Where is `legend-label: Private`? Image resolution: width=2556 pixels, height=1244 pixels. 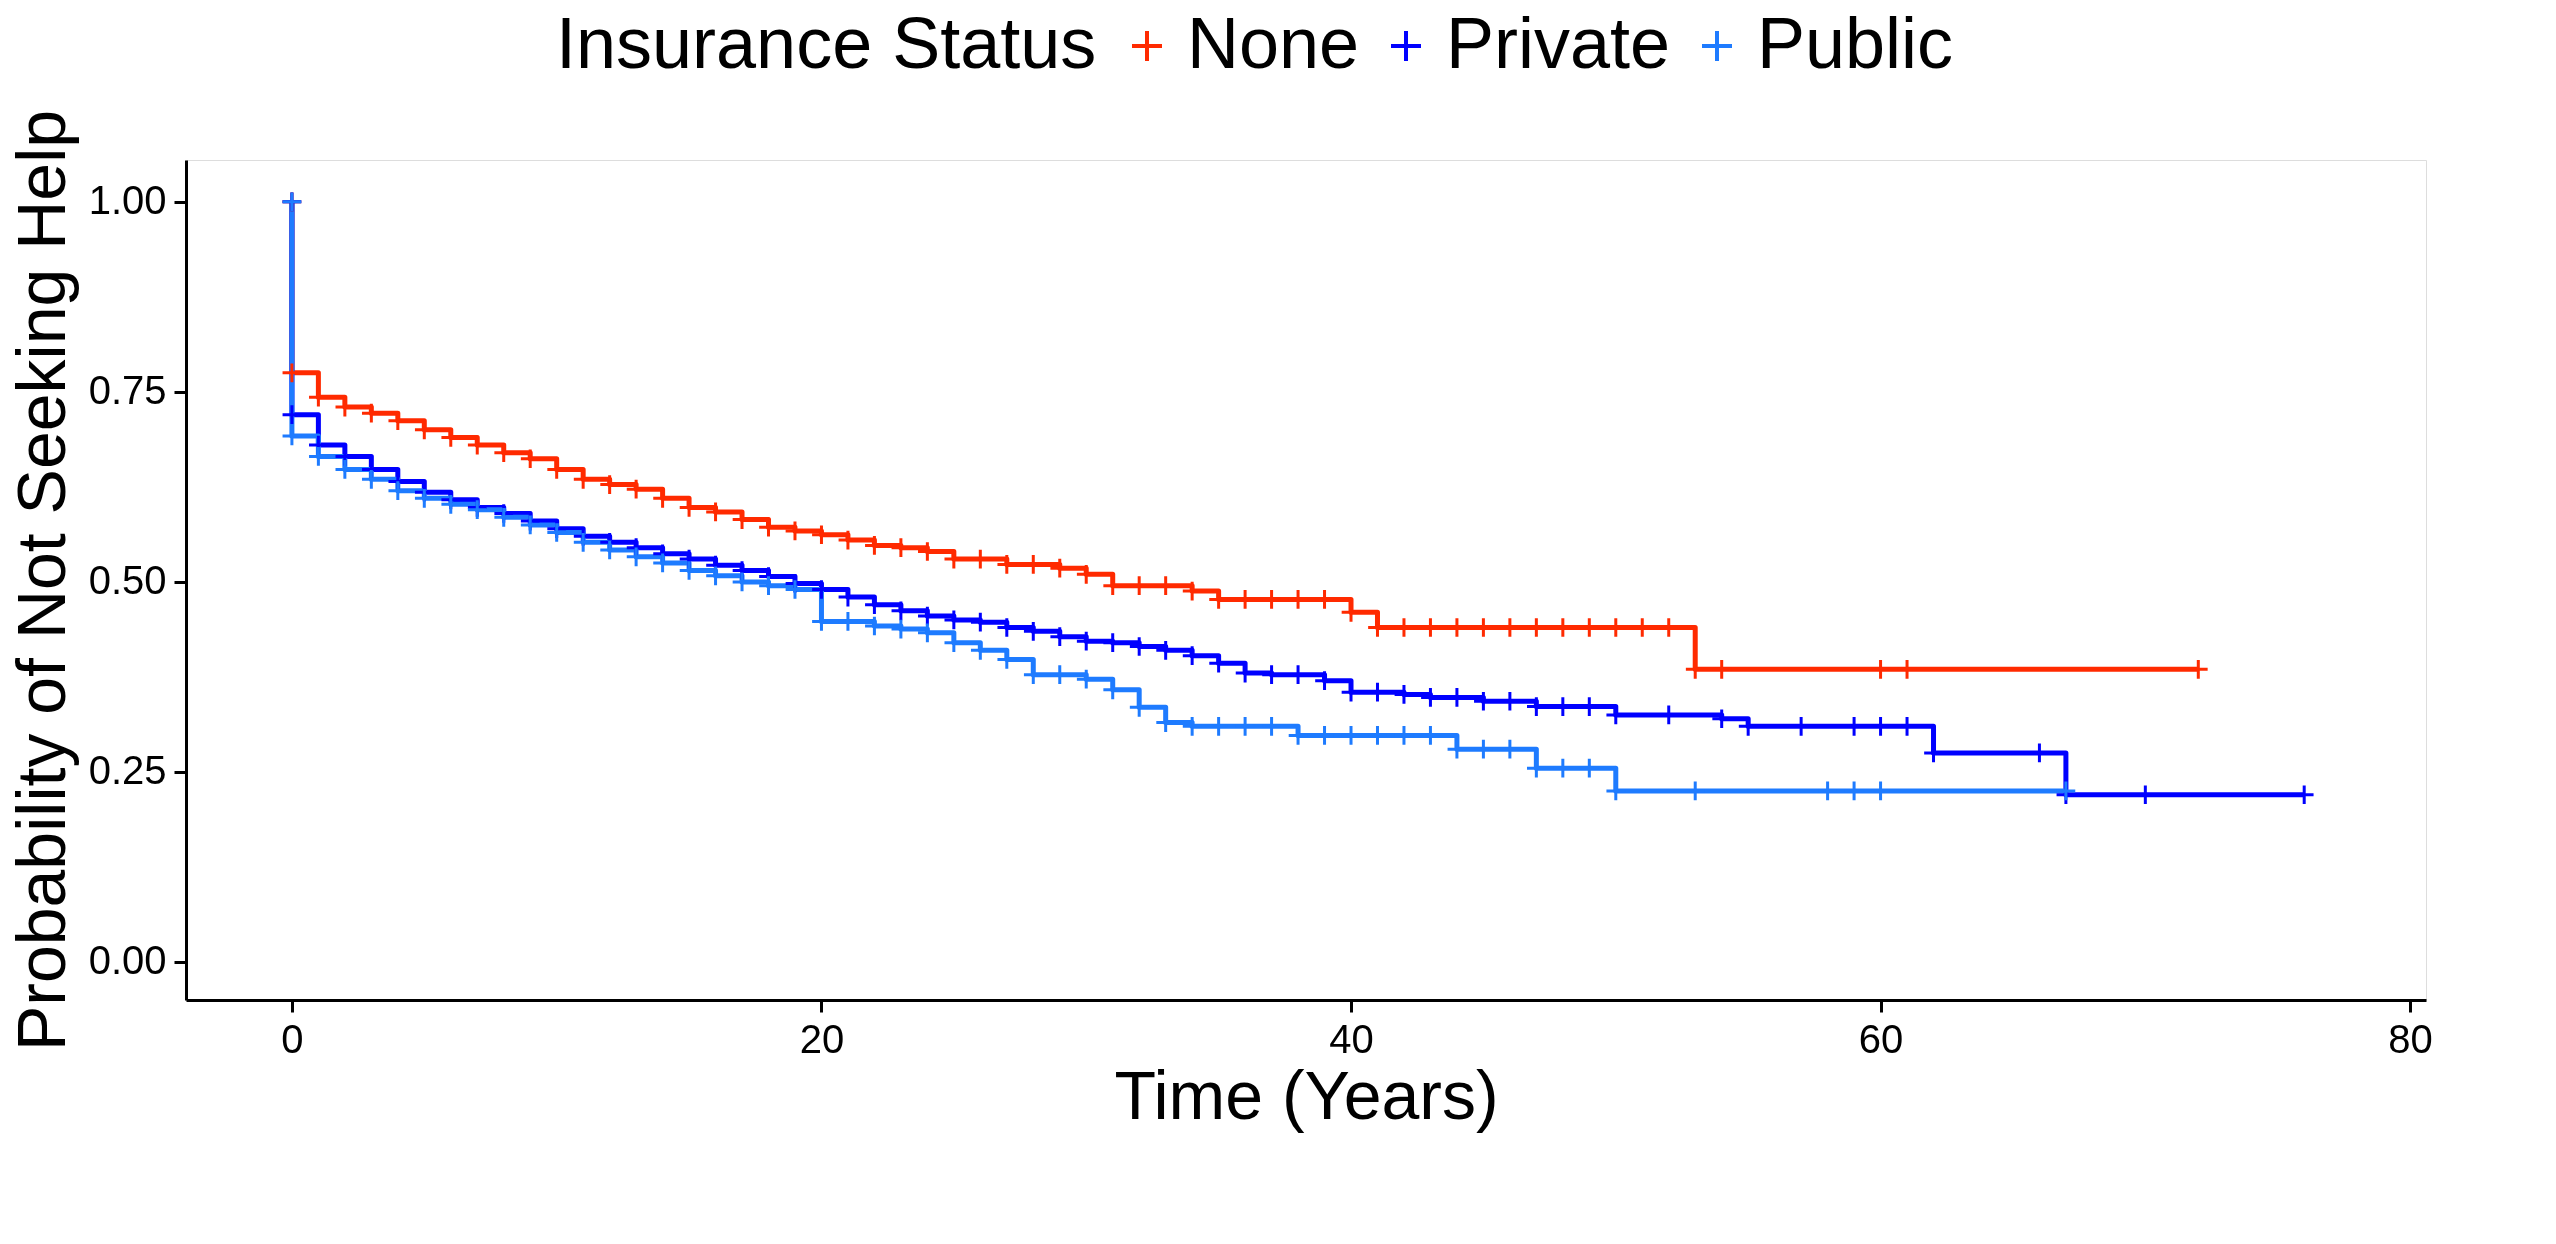
legend-label: Private is located at coordinates (1558, 43).